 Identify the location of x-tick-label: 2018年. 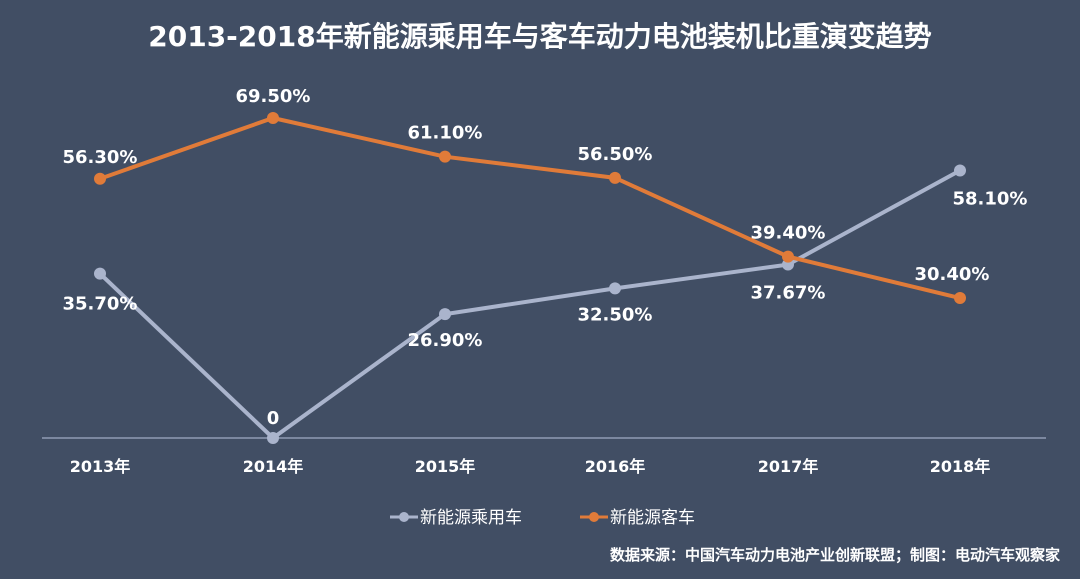
(960, 466).